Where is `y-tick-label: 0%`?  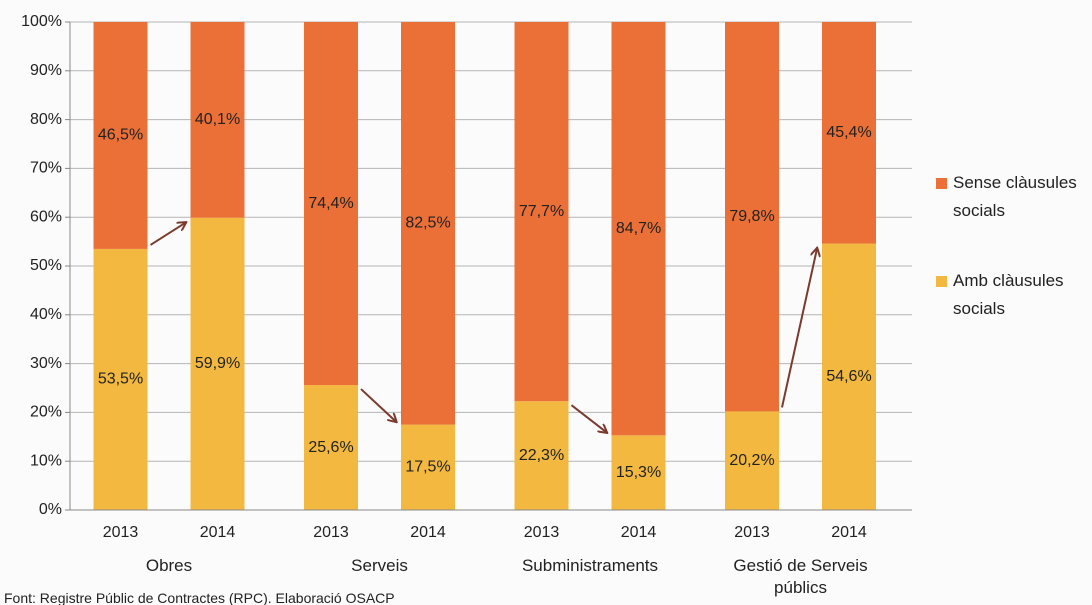
y-tick-label: 0% is located at coordinates (50, 509).